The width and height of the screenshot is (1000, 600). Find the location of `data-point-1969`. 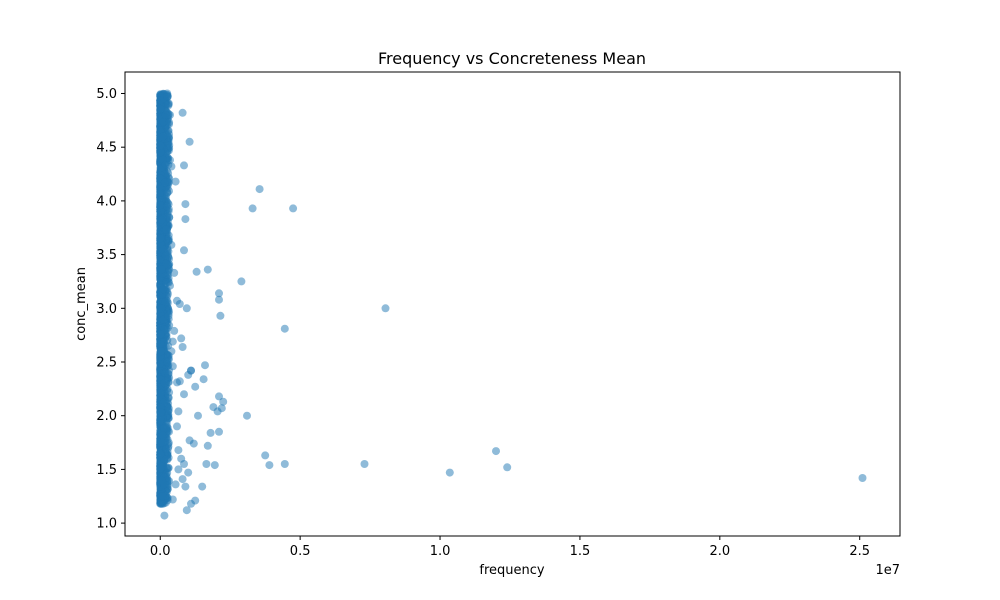

data-point-1969 is located at coordinates (160, 145).